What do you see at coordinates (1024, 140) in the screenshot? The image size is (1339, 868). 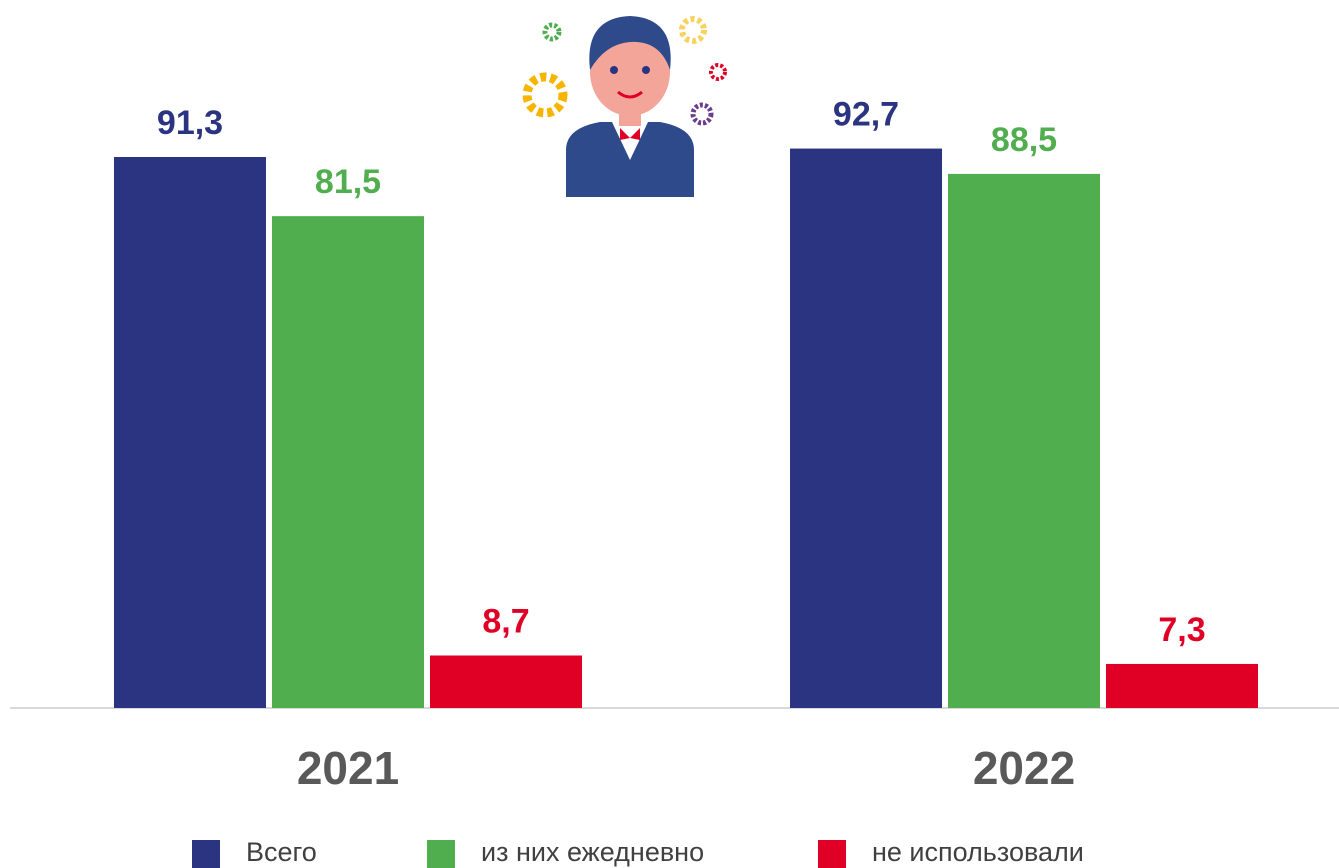 I see `value-label: 88,5` at bounding box center [1024, 140].